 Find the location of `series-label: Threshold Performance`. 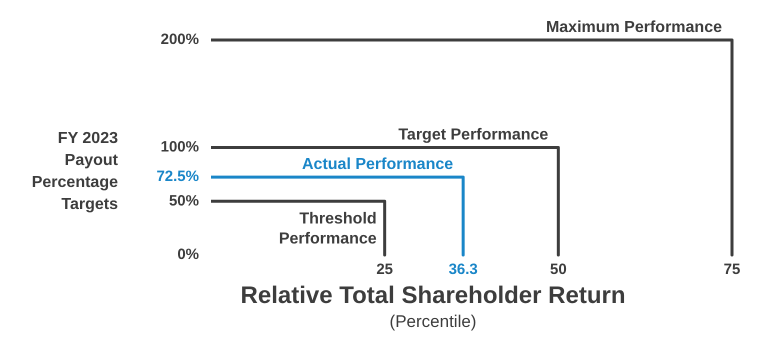

series-label: Threshold Performance is located at coordinates (327, 229).